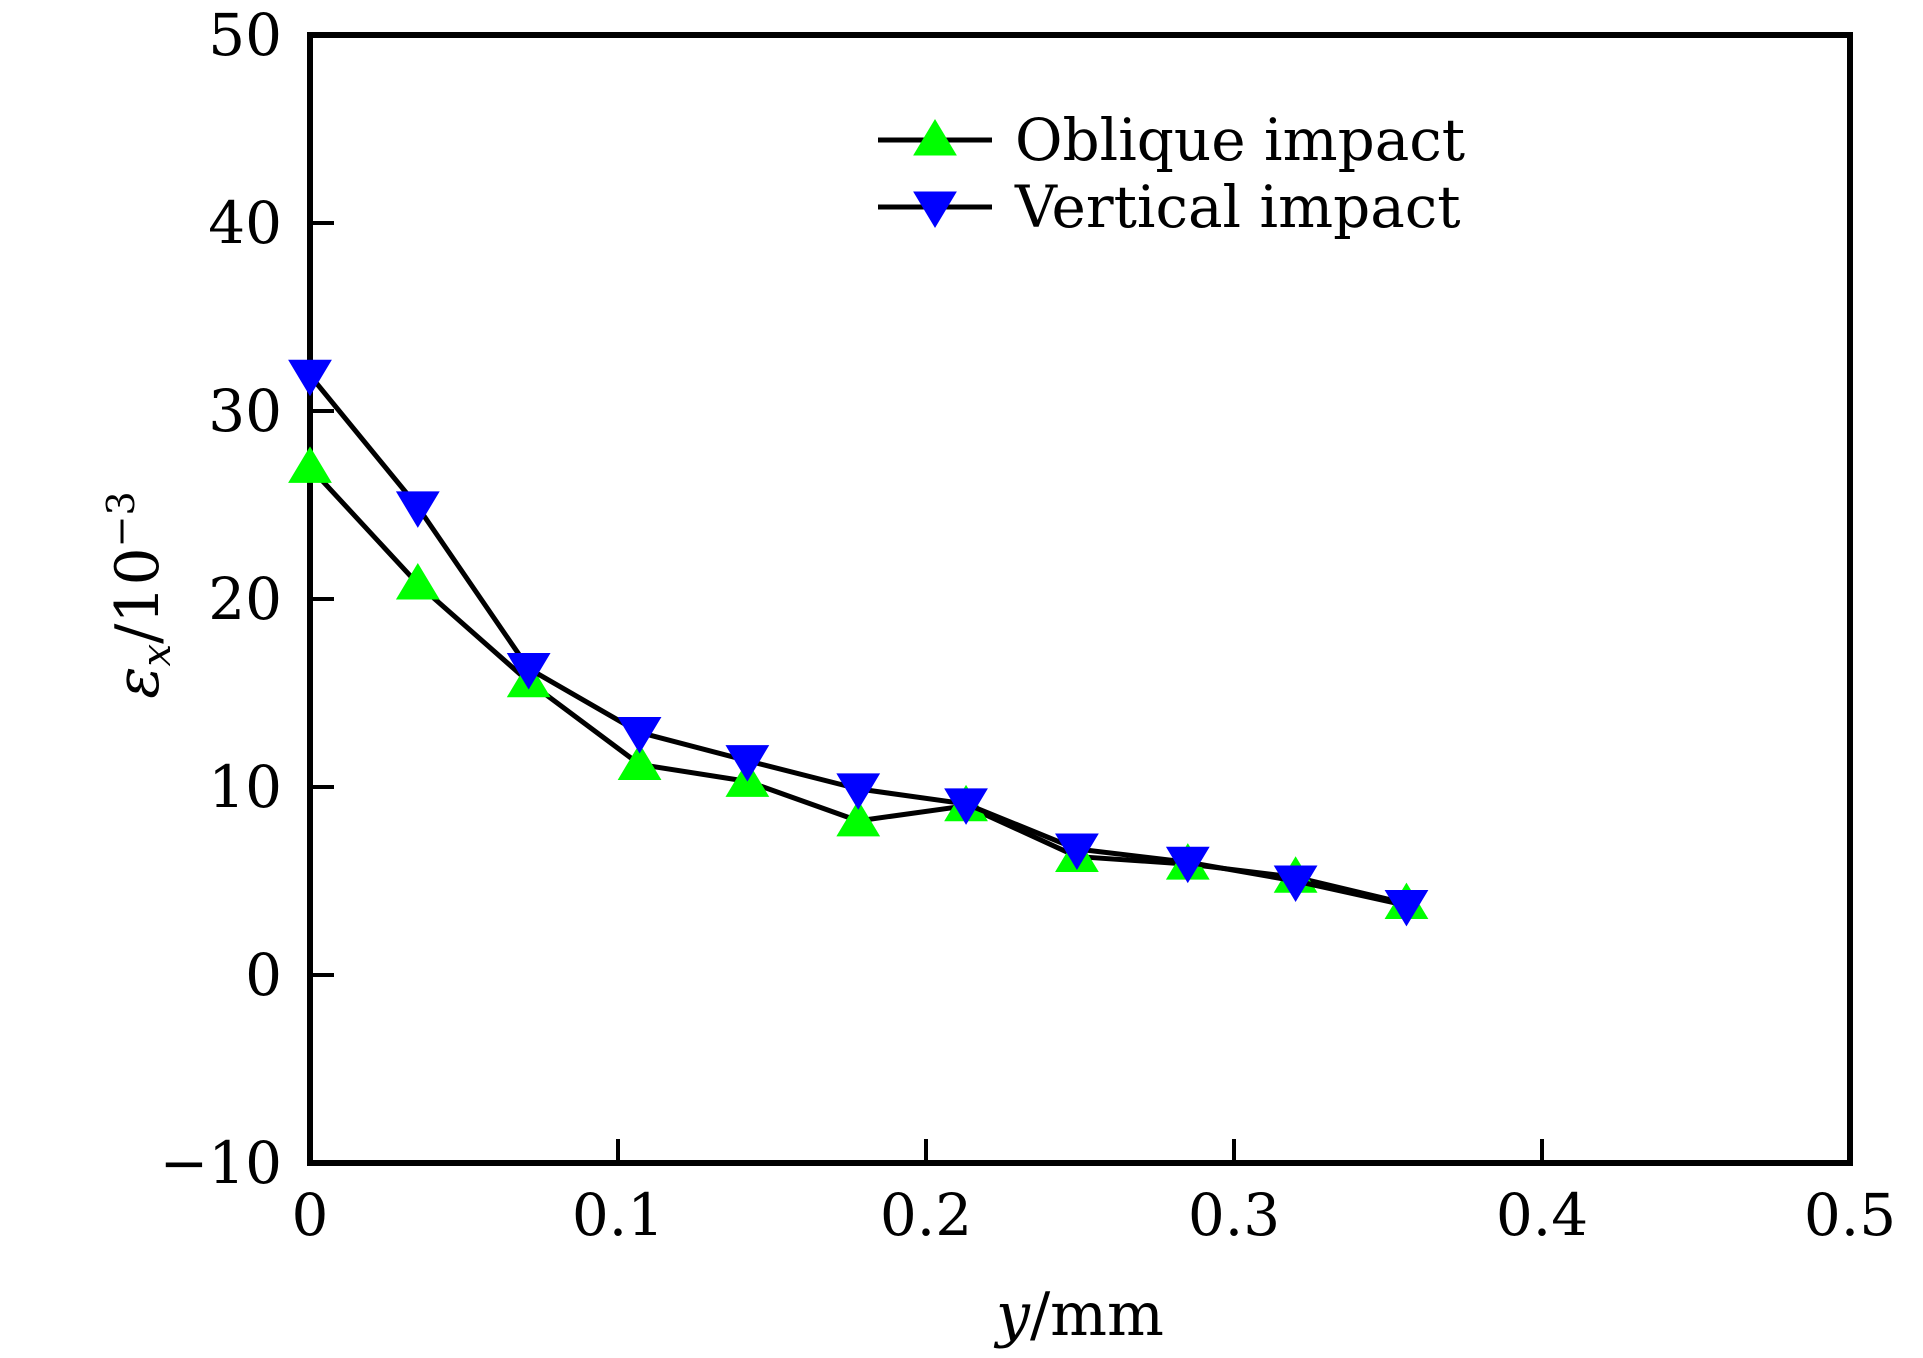 This screenshot has height=1358, width=1923. What do you see at coordinates (1012, 1315) in the screenshot?
I see `x-axis-variable: y` at bounding box center [1012, 1315].